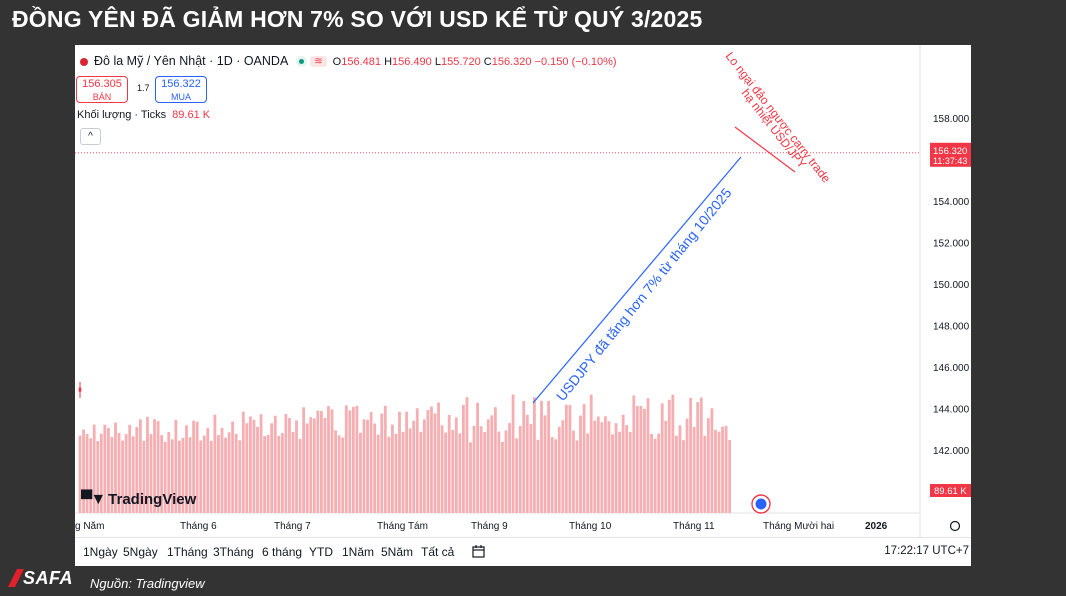 This screenshot has height=596, width=1066. What do you see at coordinates (337, 62) in the screenshot?
I see `open-label: O` at bounding box center [337, 62].